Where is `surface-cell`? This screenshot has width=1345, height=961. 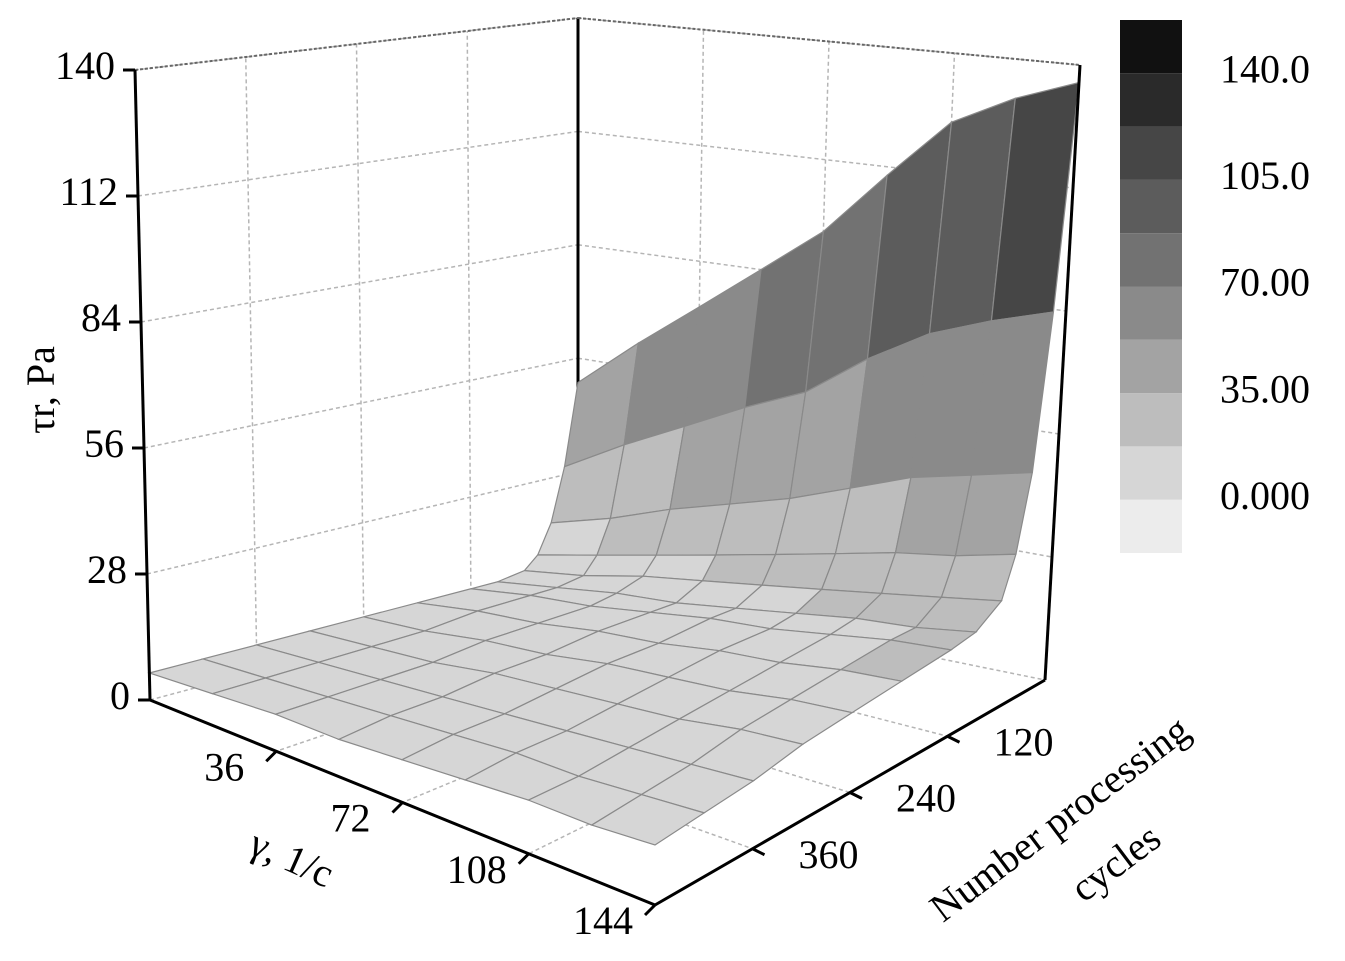
surface-cell is located at coordinates (648, 819).